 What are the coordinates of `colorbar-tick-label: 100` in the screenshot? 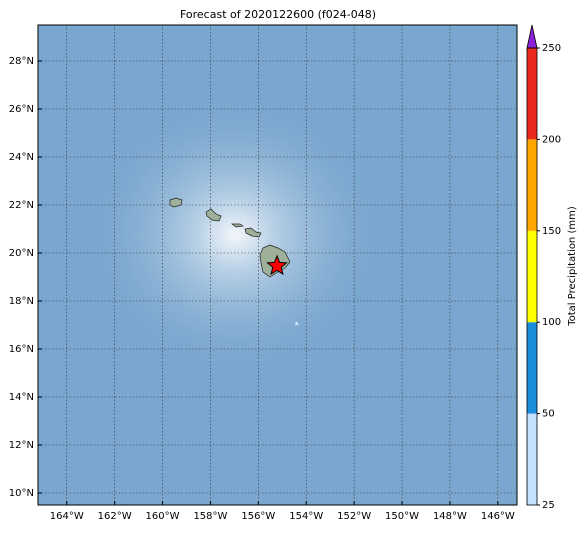 It's located at (551, 322).